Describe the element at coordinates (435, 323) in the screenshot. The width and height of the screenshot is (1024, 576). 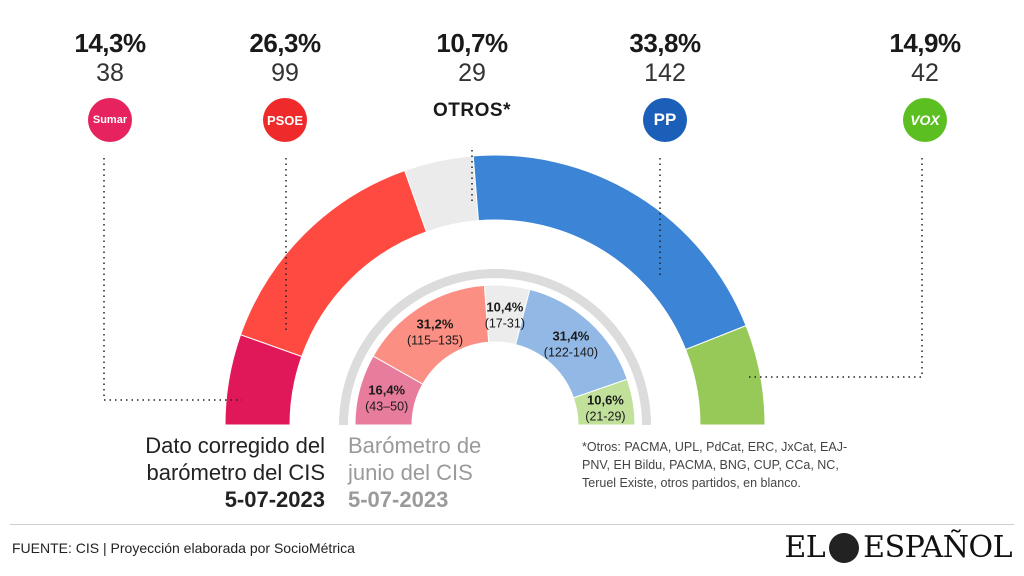
I see `inner-label-pct-1: 31,2%` at that location.